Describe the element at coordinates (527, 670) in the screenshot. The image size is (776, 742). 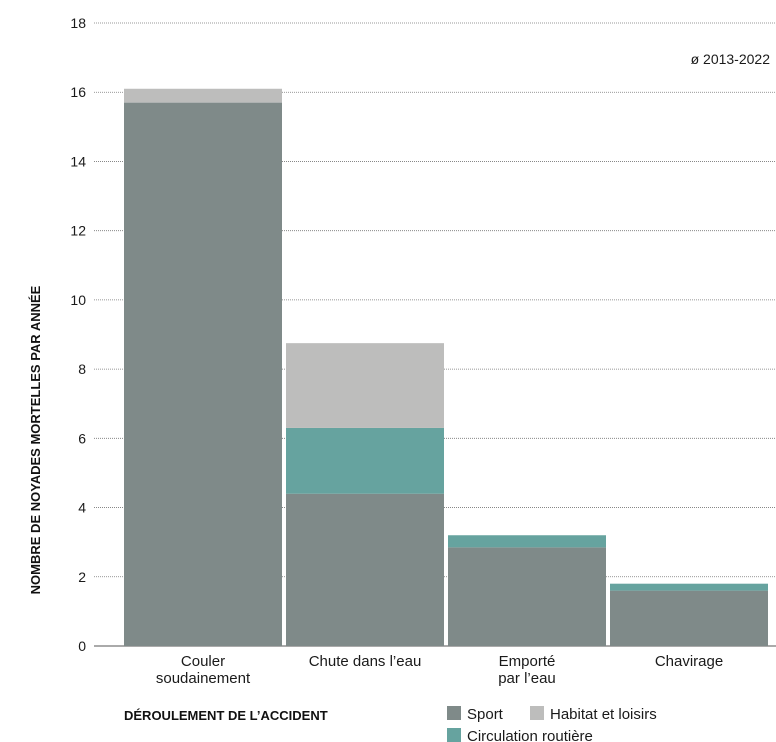
I see `x-category-label-2: Emporté par l’eau` at that location.